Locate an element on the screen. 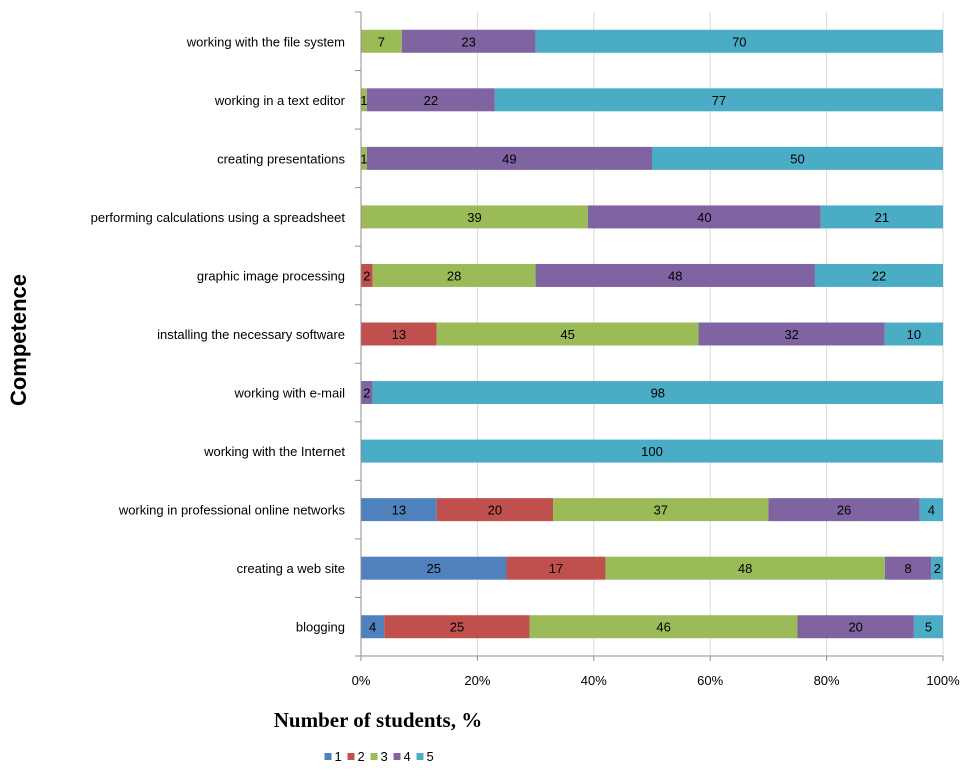  data-label: 32 is located at coordinates (791, 334).